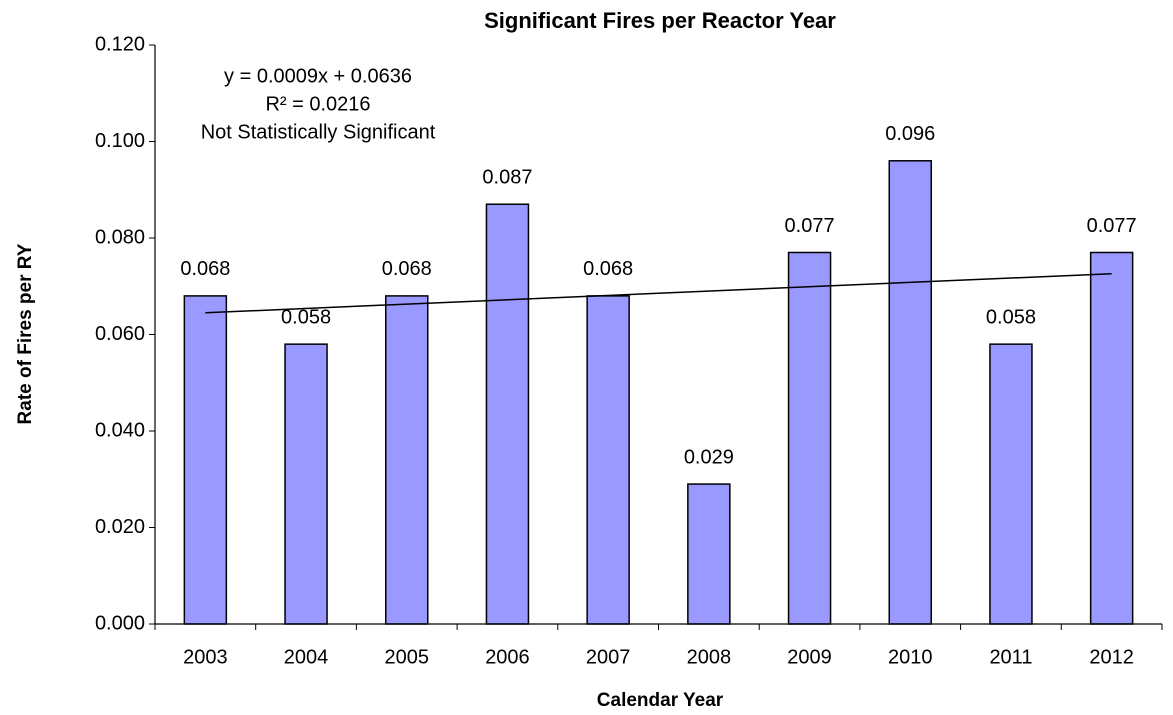  Describe the element at coordinates (1111, 657) in the screenshot. I see `x-tick-label: 2012` at that location.